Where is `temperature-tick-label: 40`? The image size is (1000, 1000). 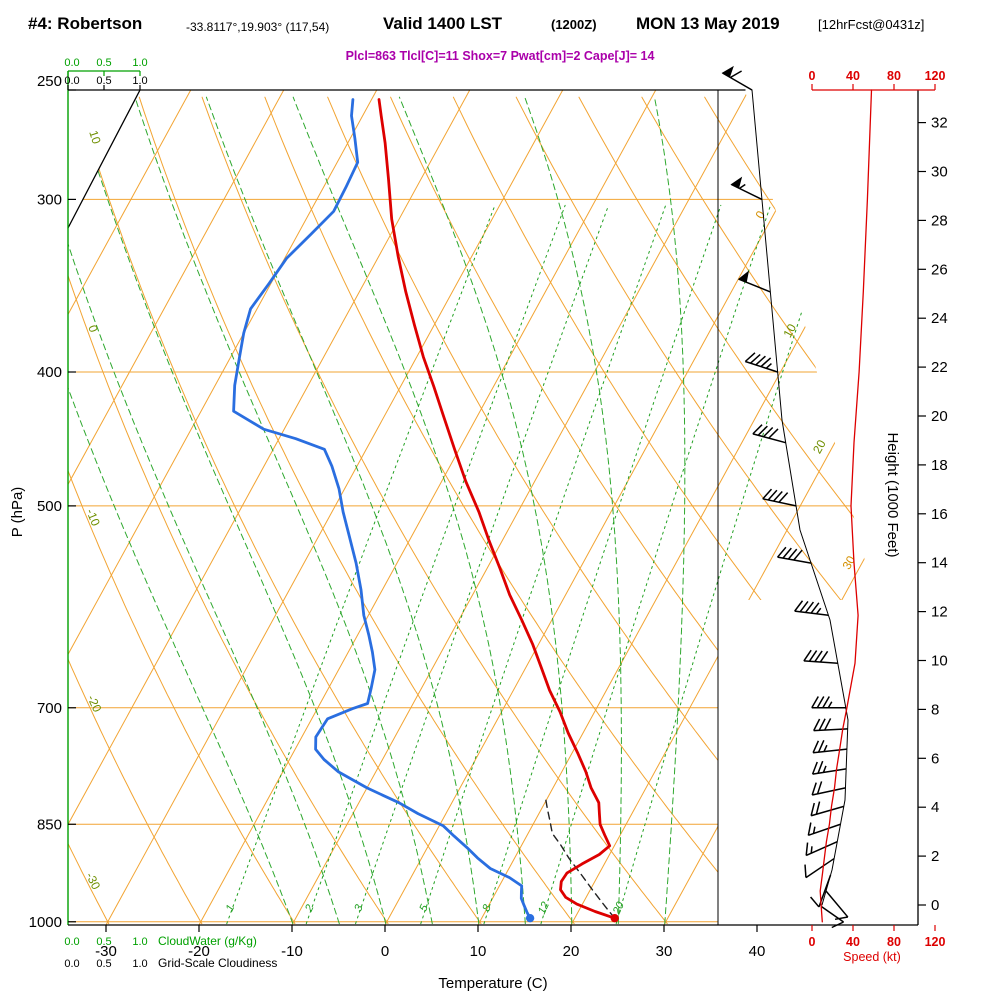 temperature-tick-label: 40 is located at coordinates (757, 951).